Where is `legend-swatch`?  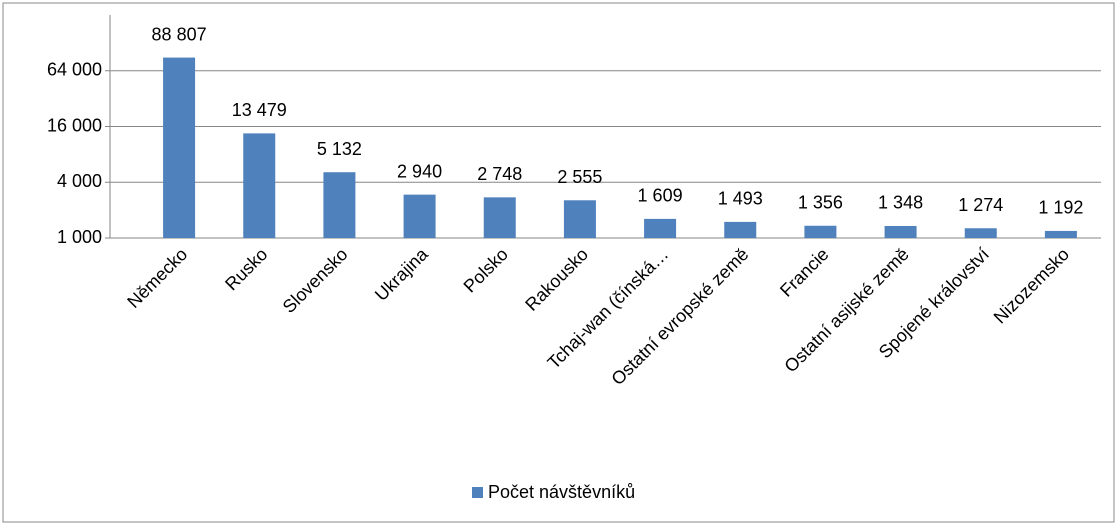
legend-swatch is located at coordinates (477, 492).